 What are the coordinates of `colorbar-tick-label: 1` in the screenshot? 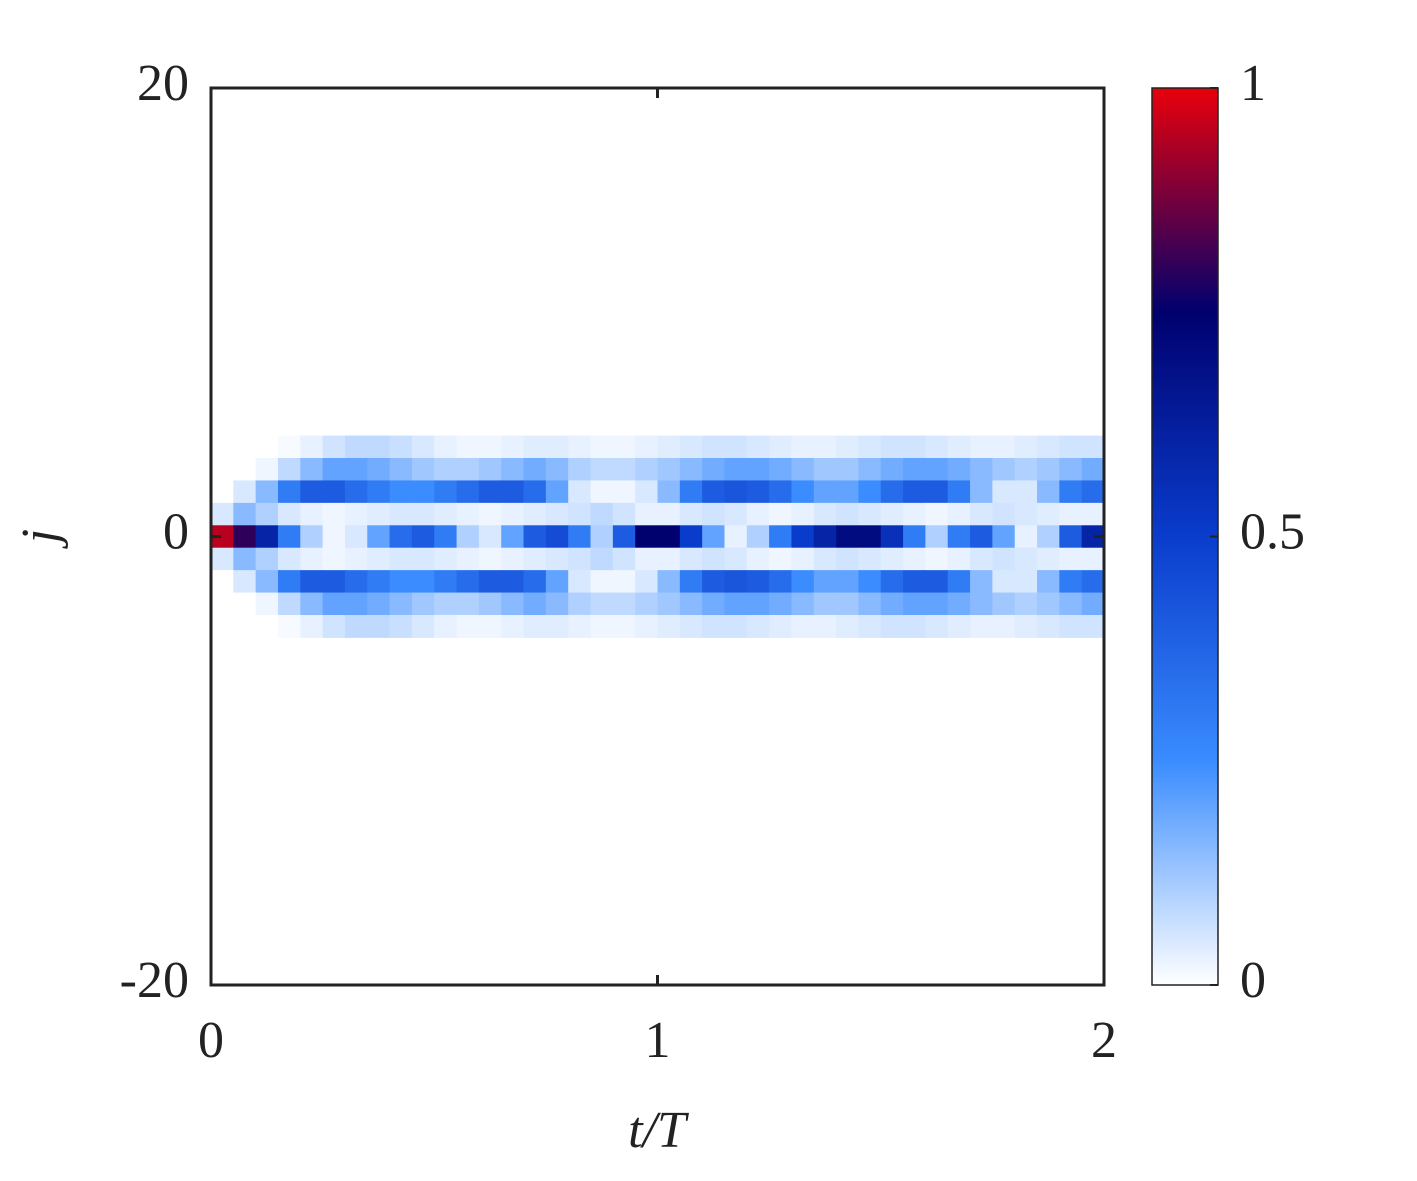 It's located at (1253, 83).